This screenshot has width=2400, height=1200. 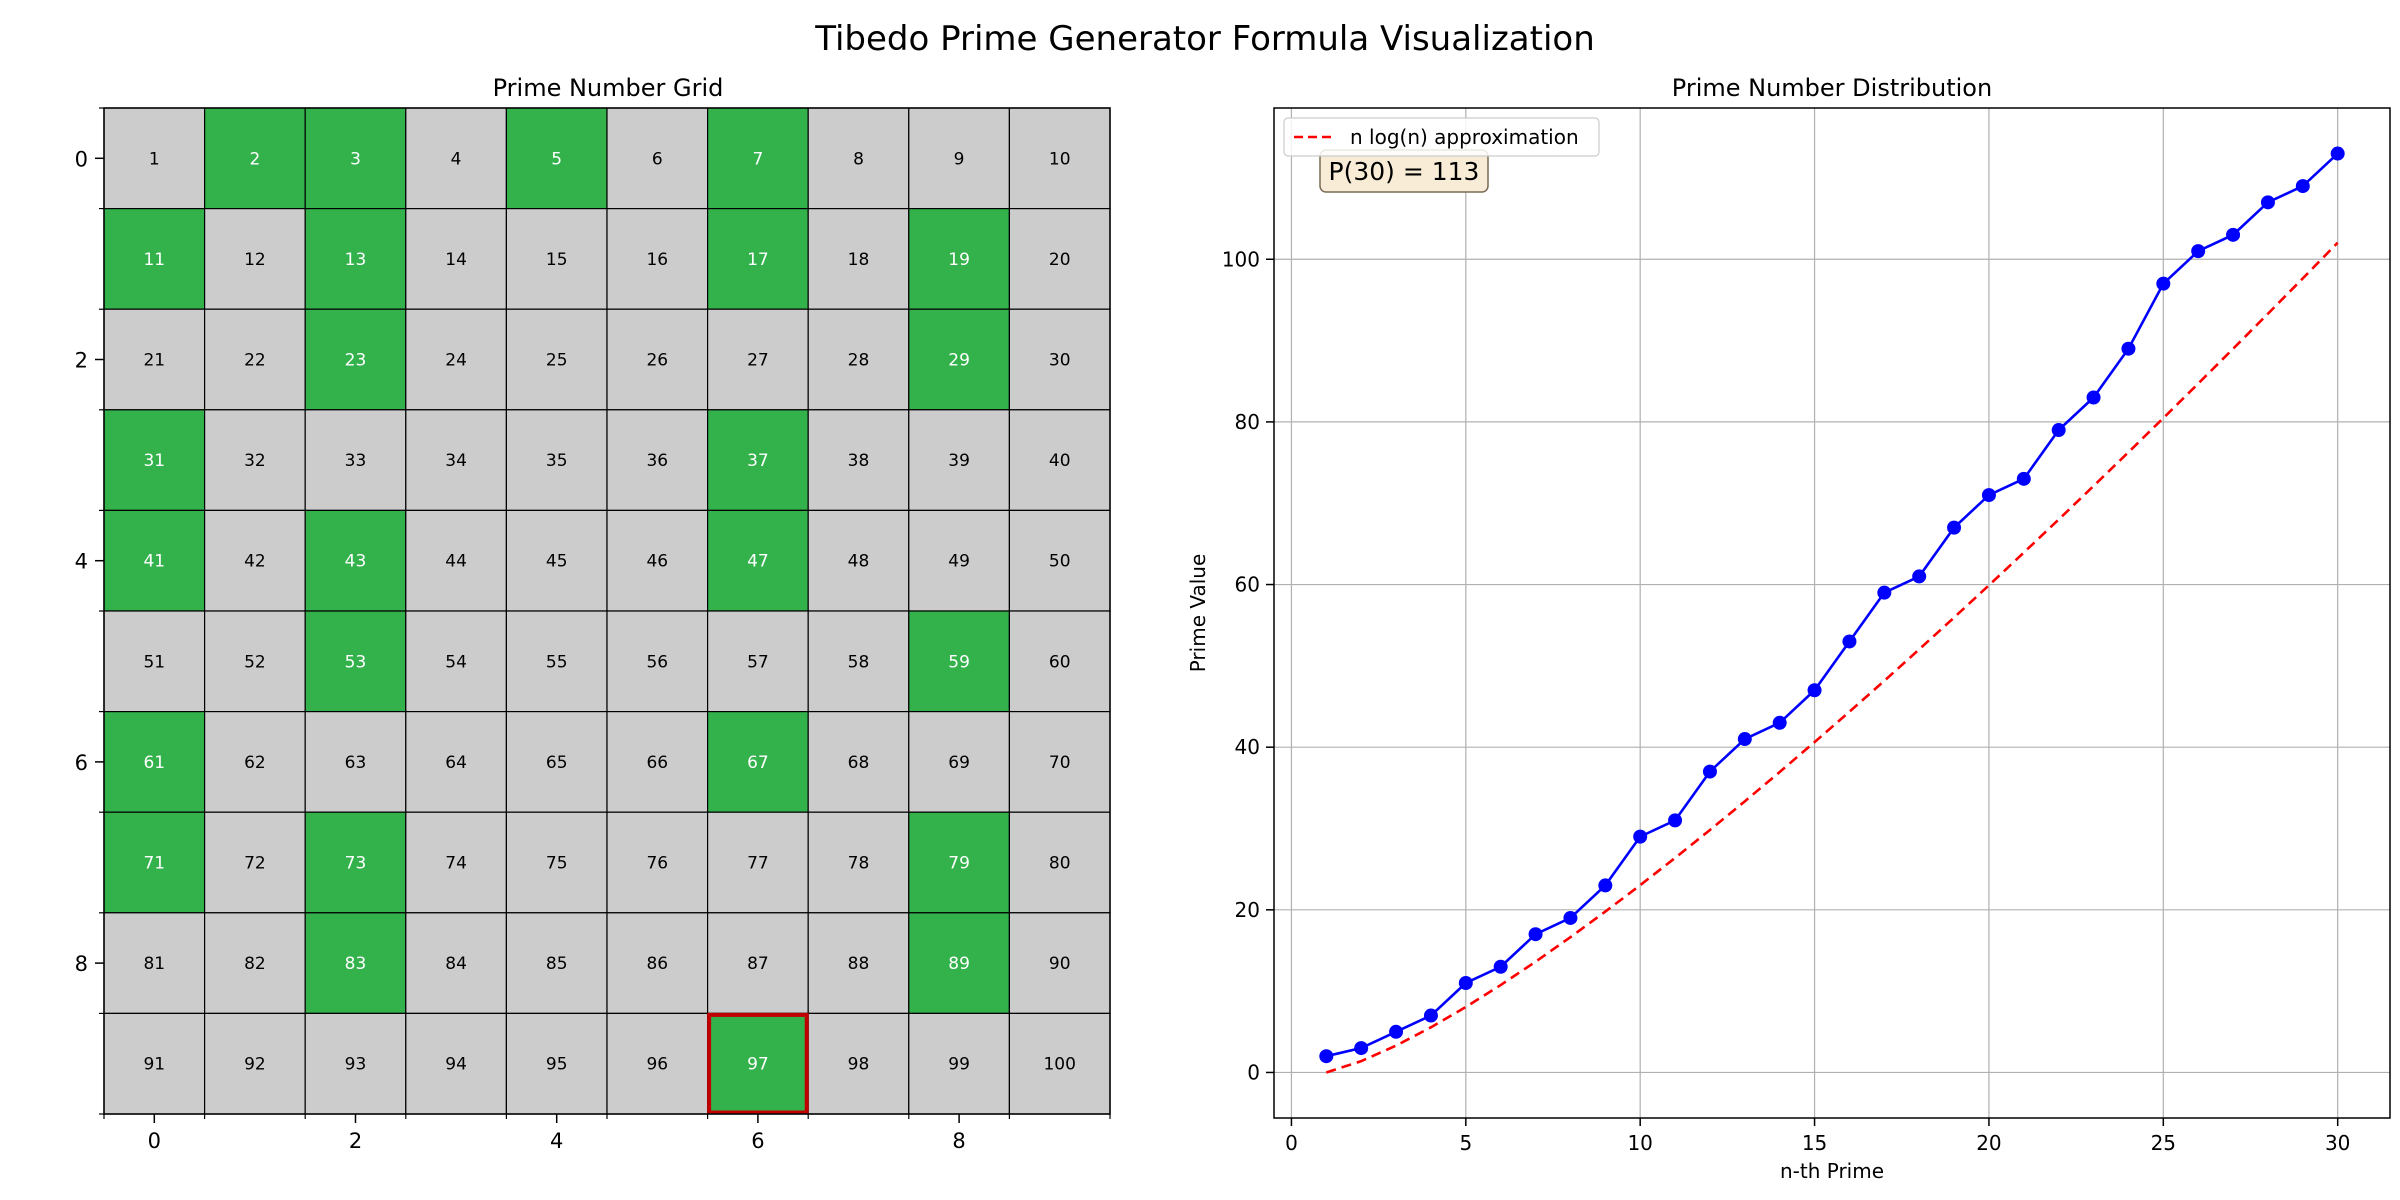 I want to click on legend-label-approx: n log(n) approximation, so click(x=1464, y=137).